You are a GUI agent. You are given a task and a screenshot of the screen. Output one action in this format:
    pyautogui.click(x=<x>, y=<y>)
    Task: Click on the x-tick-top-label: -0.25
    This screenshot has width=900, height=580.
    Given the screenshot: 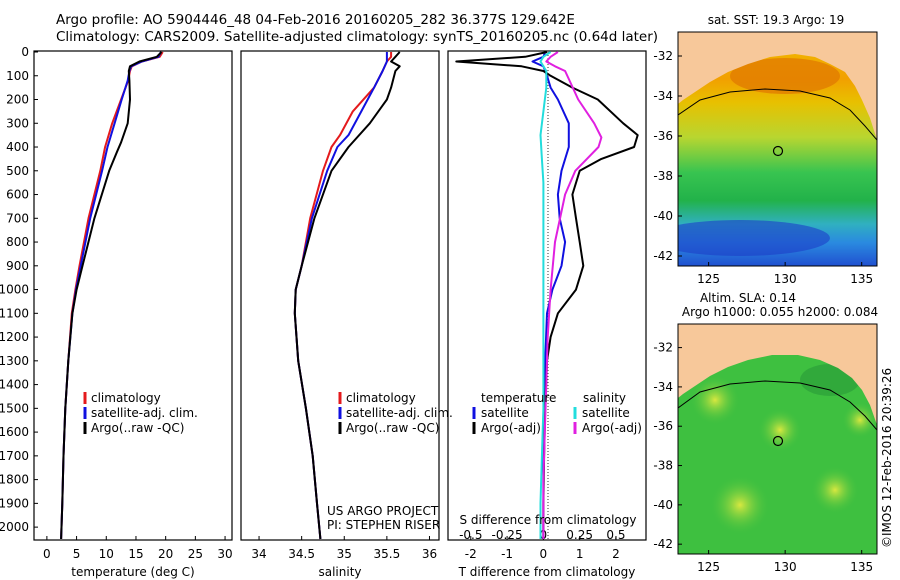 What is the action you would take?
    pyautogui.click(x=507, y=535)
    